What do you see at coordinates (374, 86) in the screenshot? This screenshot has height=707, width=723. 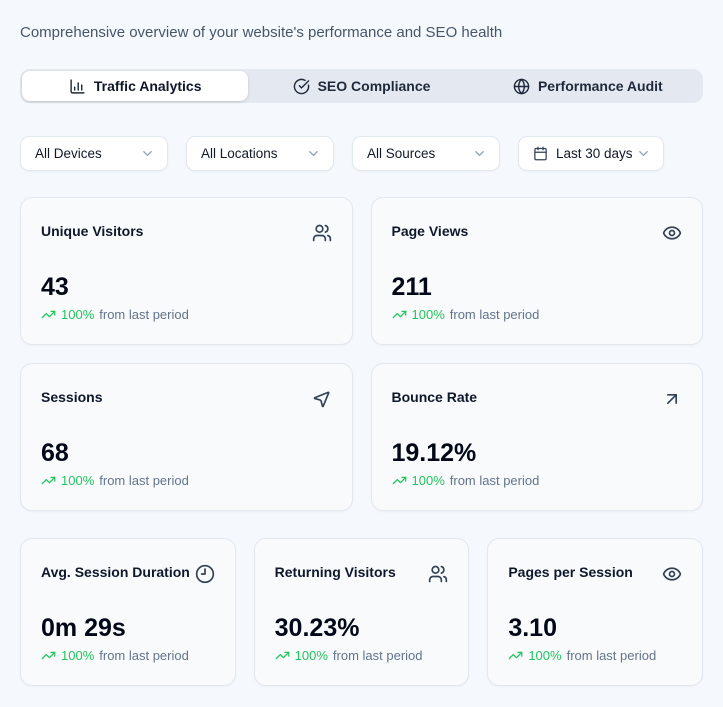 I see `tab-label: SEO Compliance` at bounding box center [374, 86].